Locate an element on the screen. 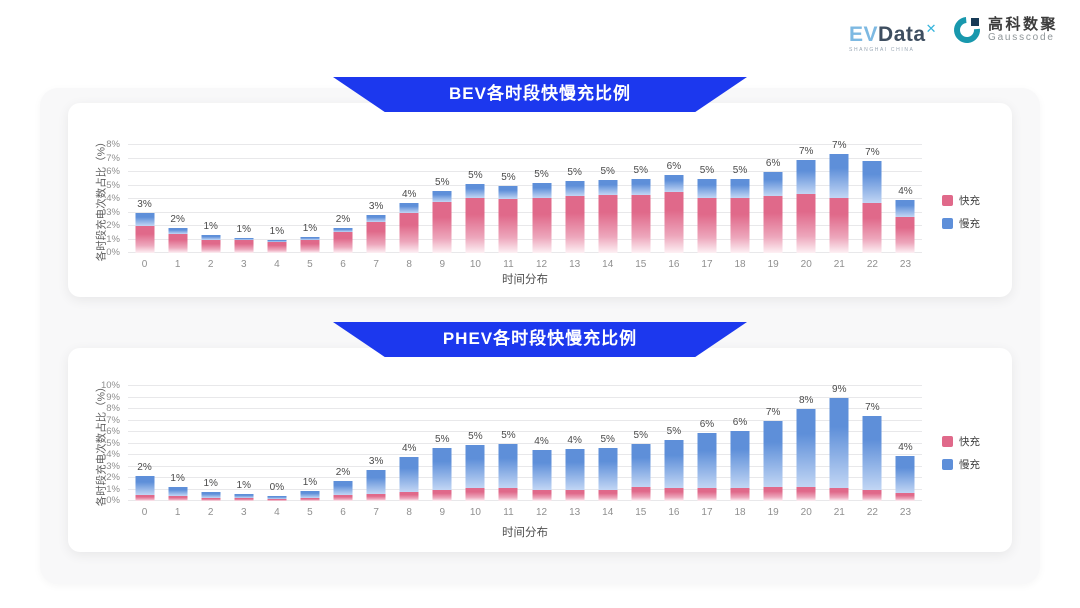  x-tick-label: 15 is located at coordinates (641, 264).